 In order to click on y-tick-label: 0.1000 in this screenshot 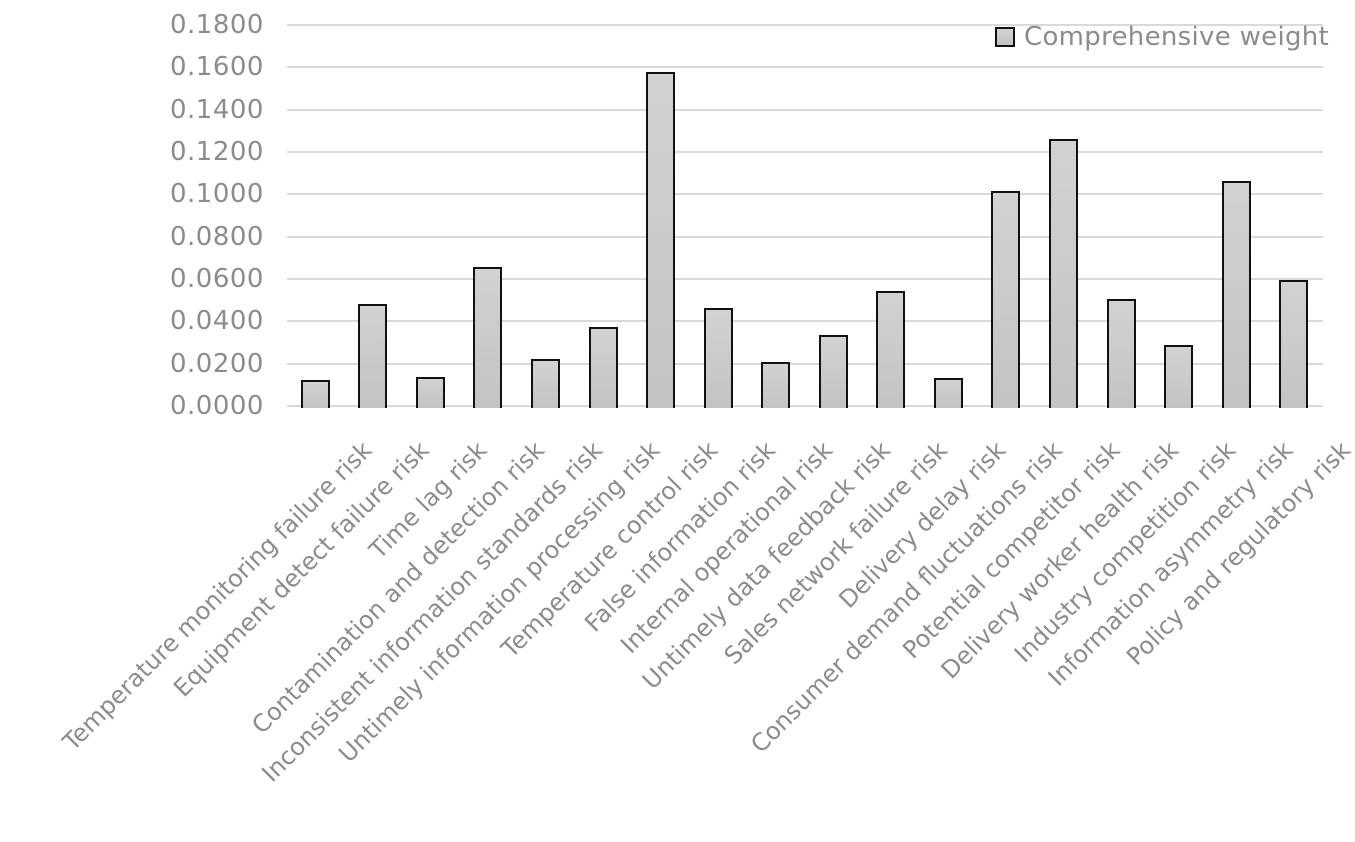, I will do `click(217, 194)`.